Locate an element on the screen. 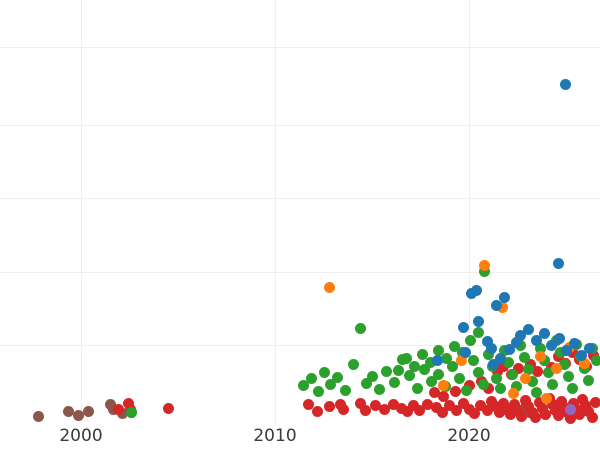 This screenshot has width=600, height=450. x-tick-label-2020: 2020 is located at coordinates (469, 436).